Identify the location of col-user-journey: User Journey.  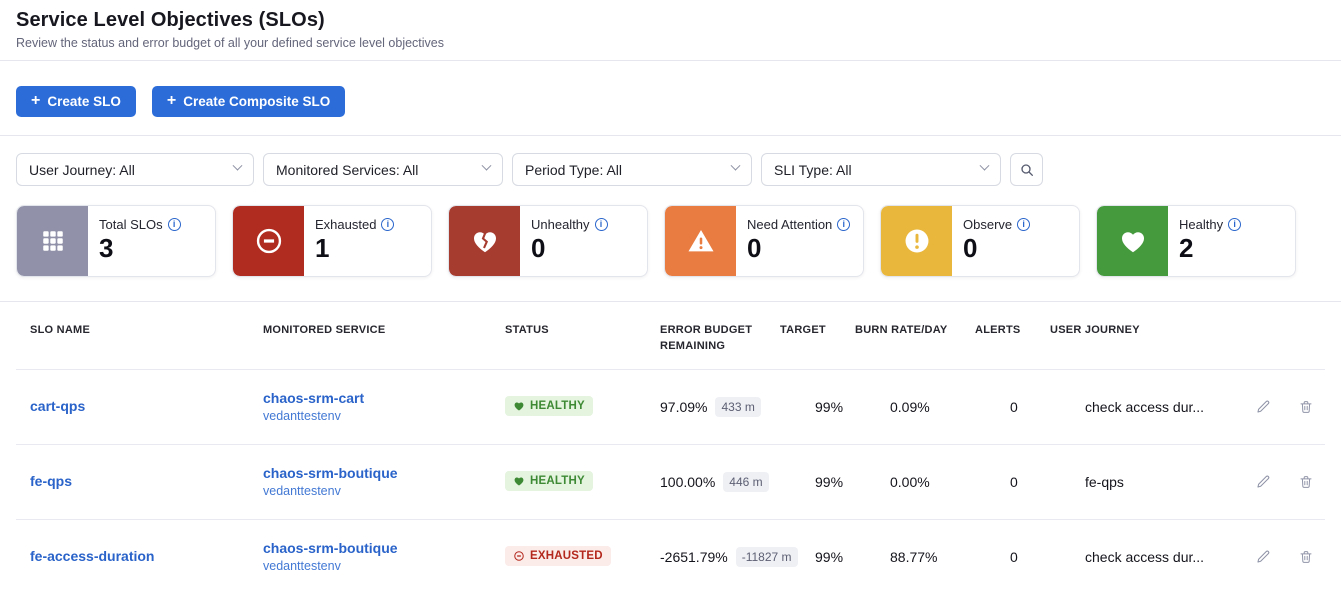
(1095, 330).